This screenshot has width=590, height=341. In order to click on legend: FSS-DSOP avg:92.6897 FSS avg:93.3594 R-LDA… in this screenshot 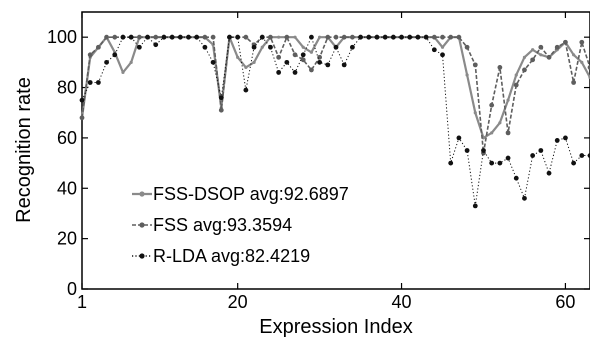, I will do `click(240, 225)`.